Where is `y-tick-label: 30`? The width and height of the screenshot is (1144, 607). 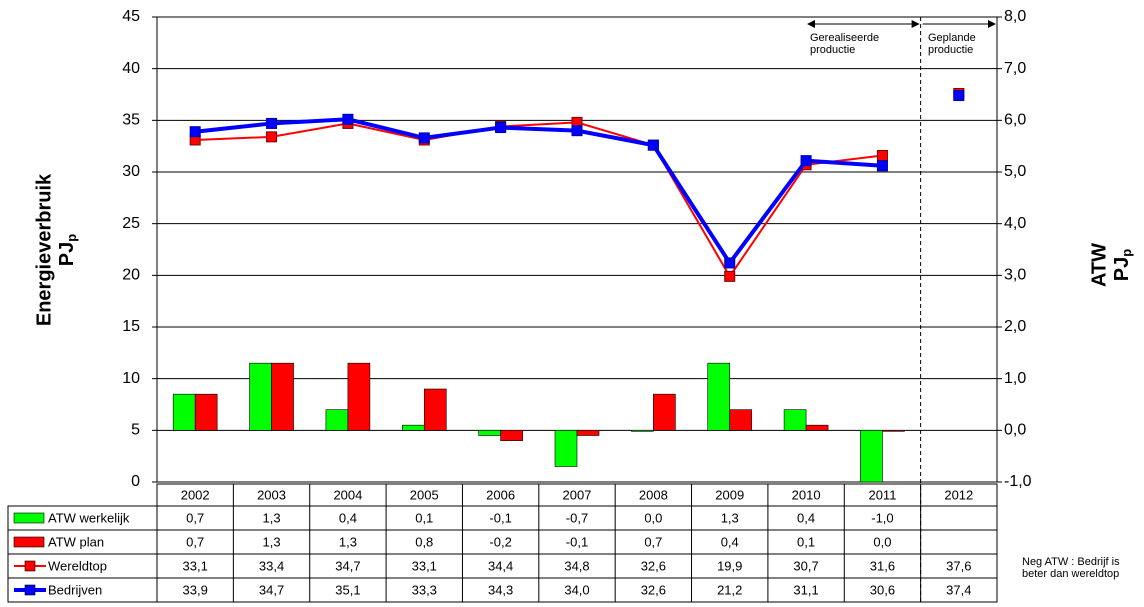
y-tick-label: 30 is located at coordinates (131, 171).